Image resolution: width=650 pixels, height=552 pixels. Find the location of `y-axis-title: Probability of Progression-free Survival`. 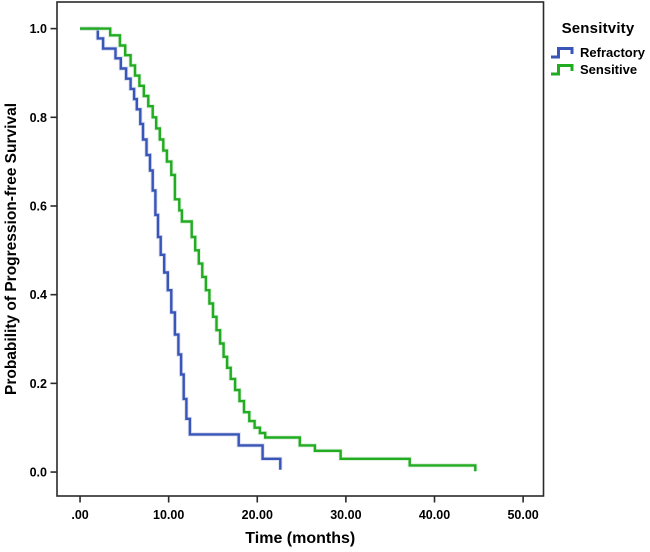

y-axis-title: Probability of Progression-free Survival is located at coordinates (11, 249).